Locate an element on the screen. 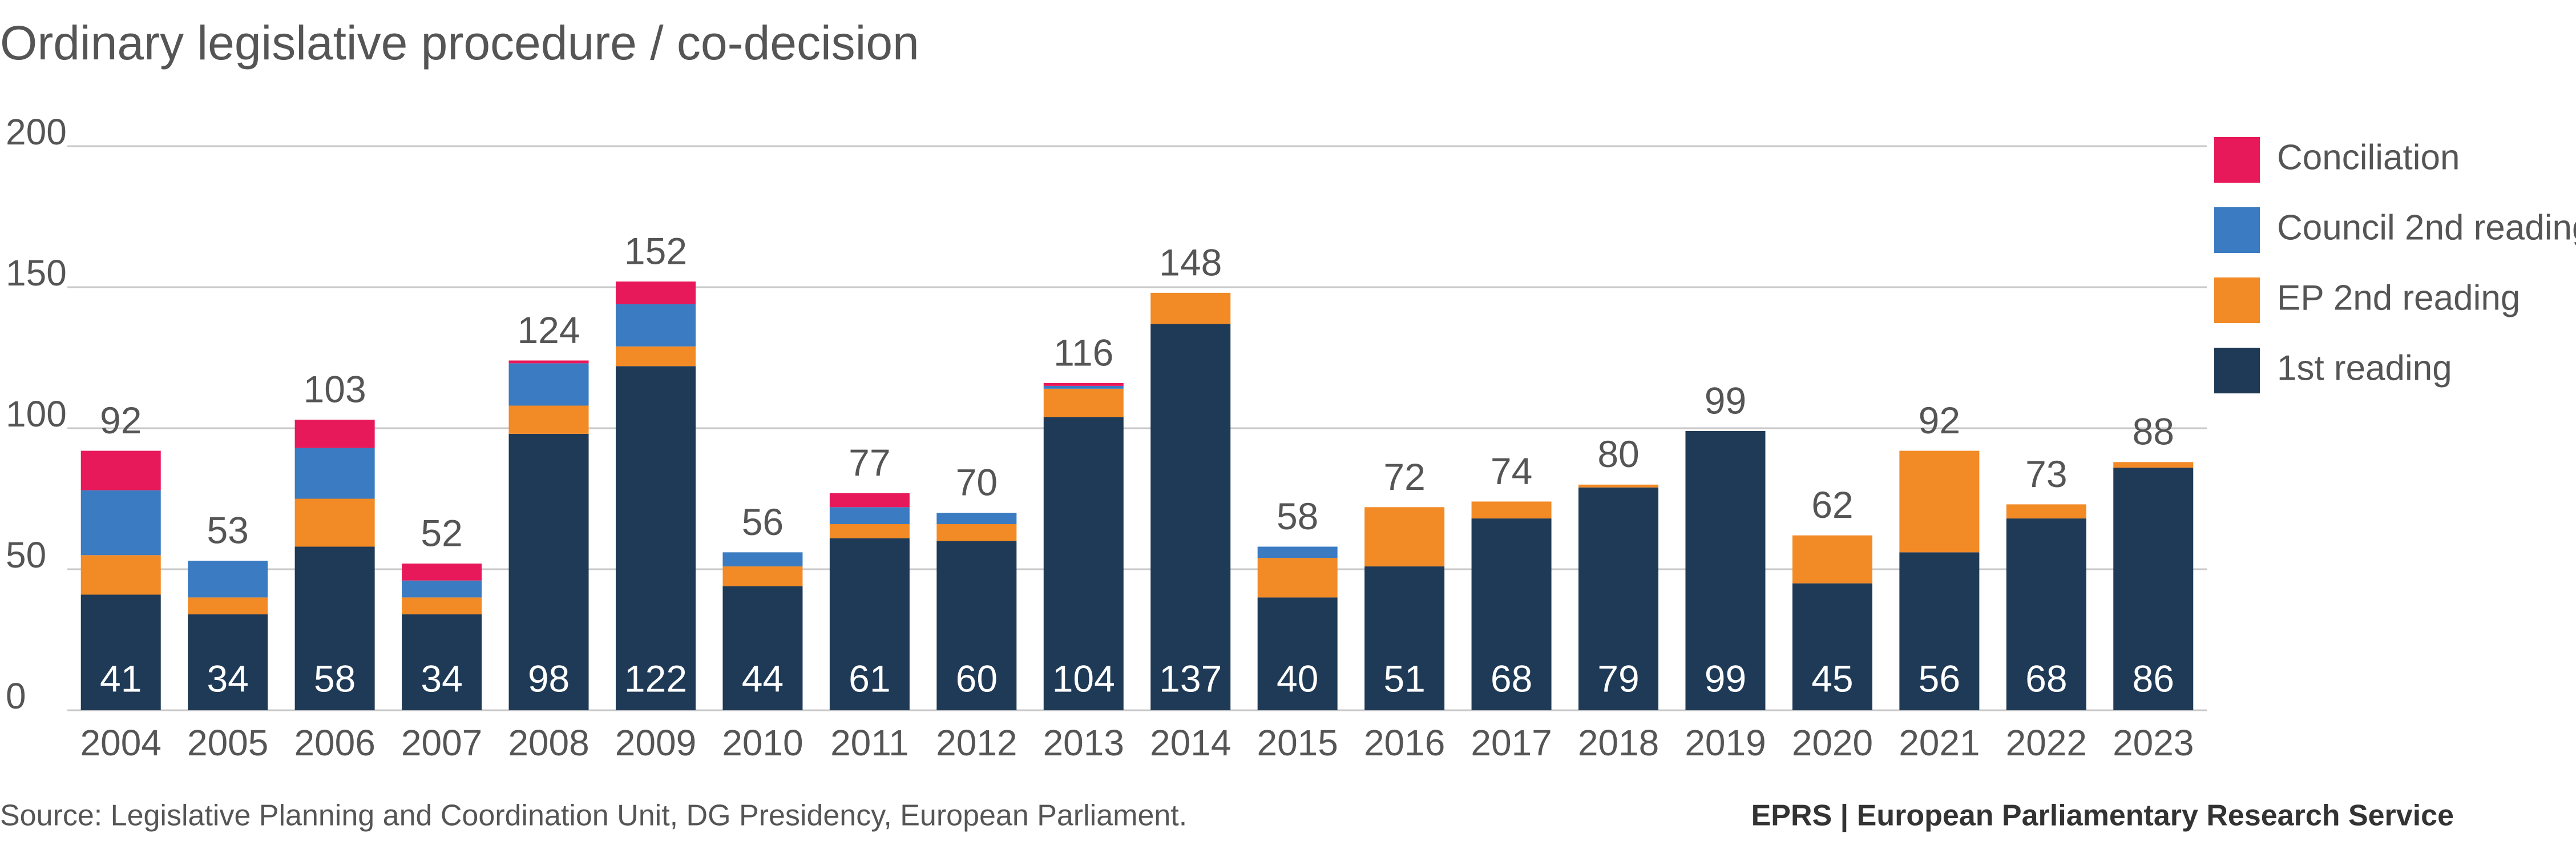 This screenshot has height=841, width=2576. x-tick-label: 2010 is located at coordinates (762, 742).